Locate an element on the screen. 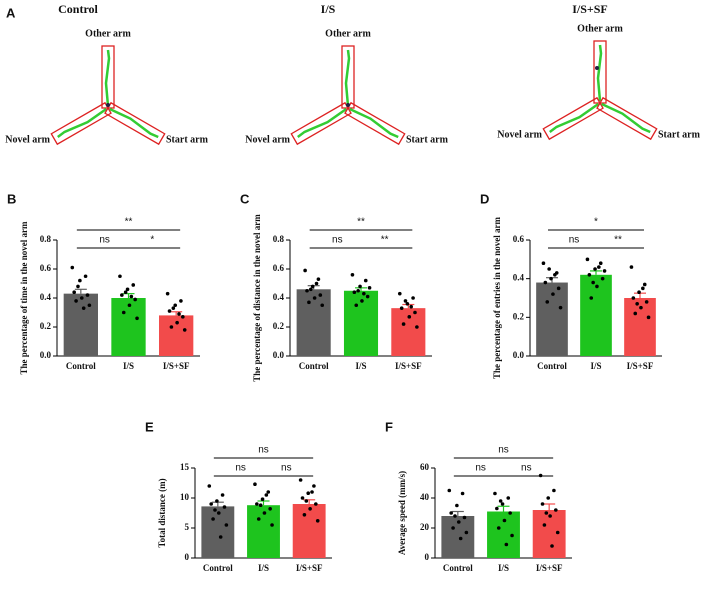 The width and height of the screenshot is (708, 603). arm-outline is located at coordinates (627, 118).